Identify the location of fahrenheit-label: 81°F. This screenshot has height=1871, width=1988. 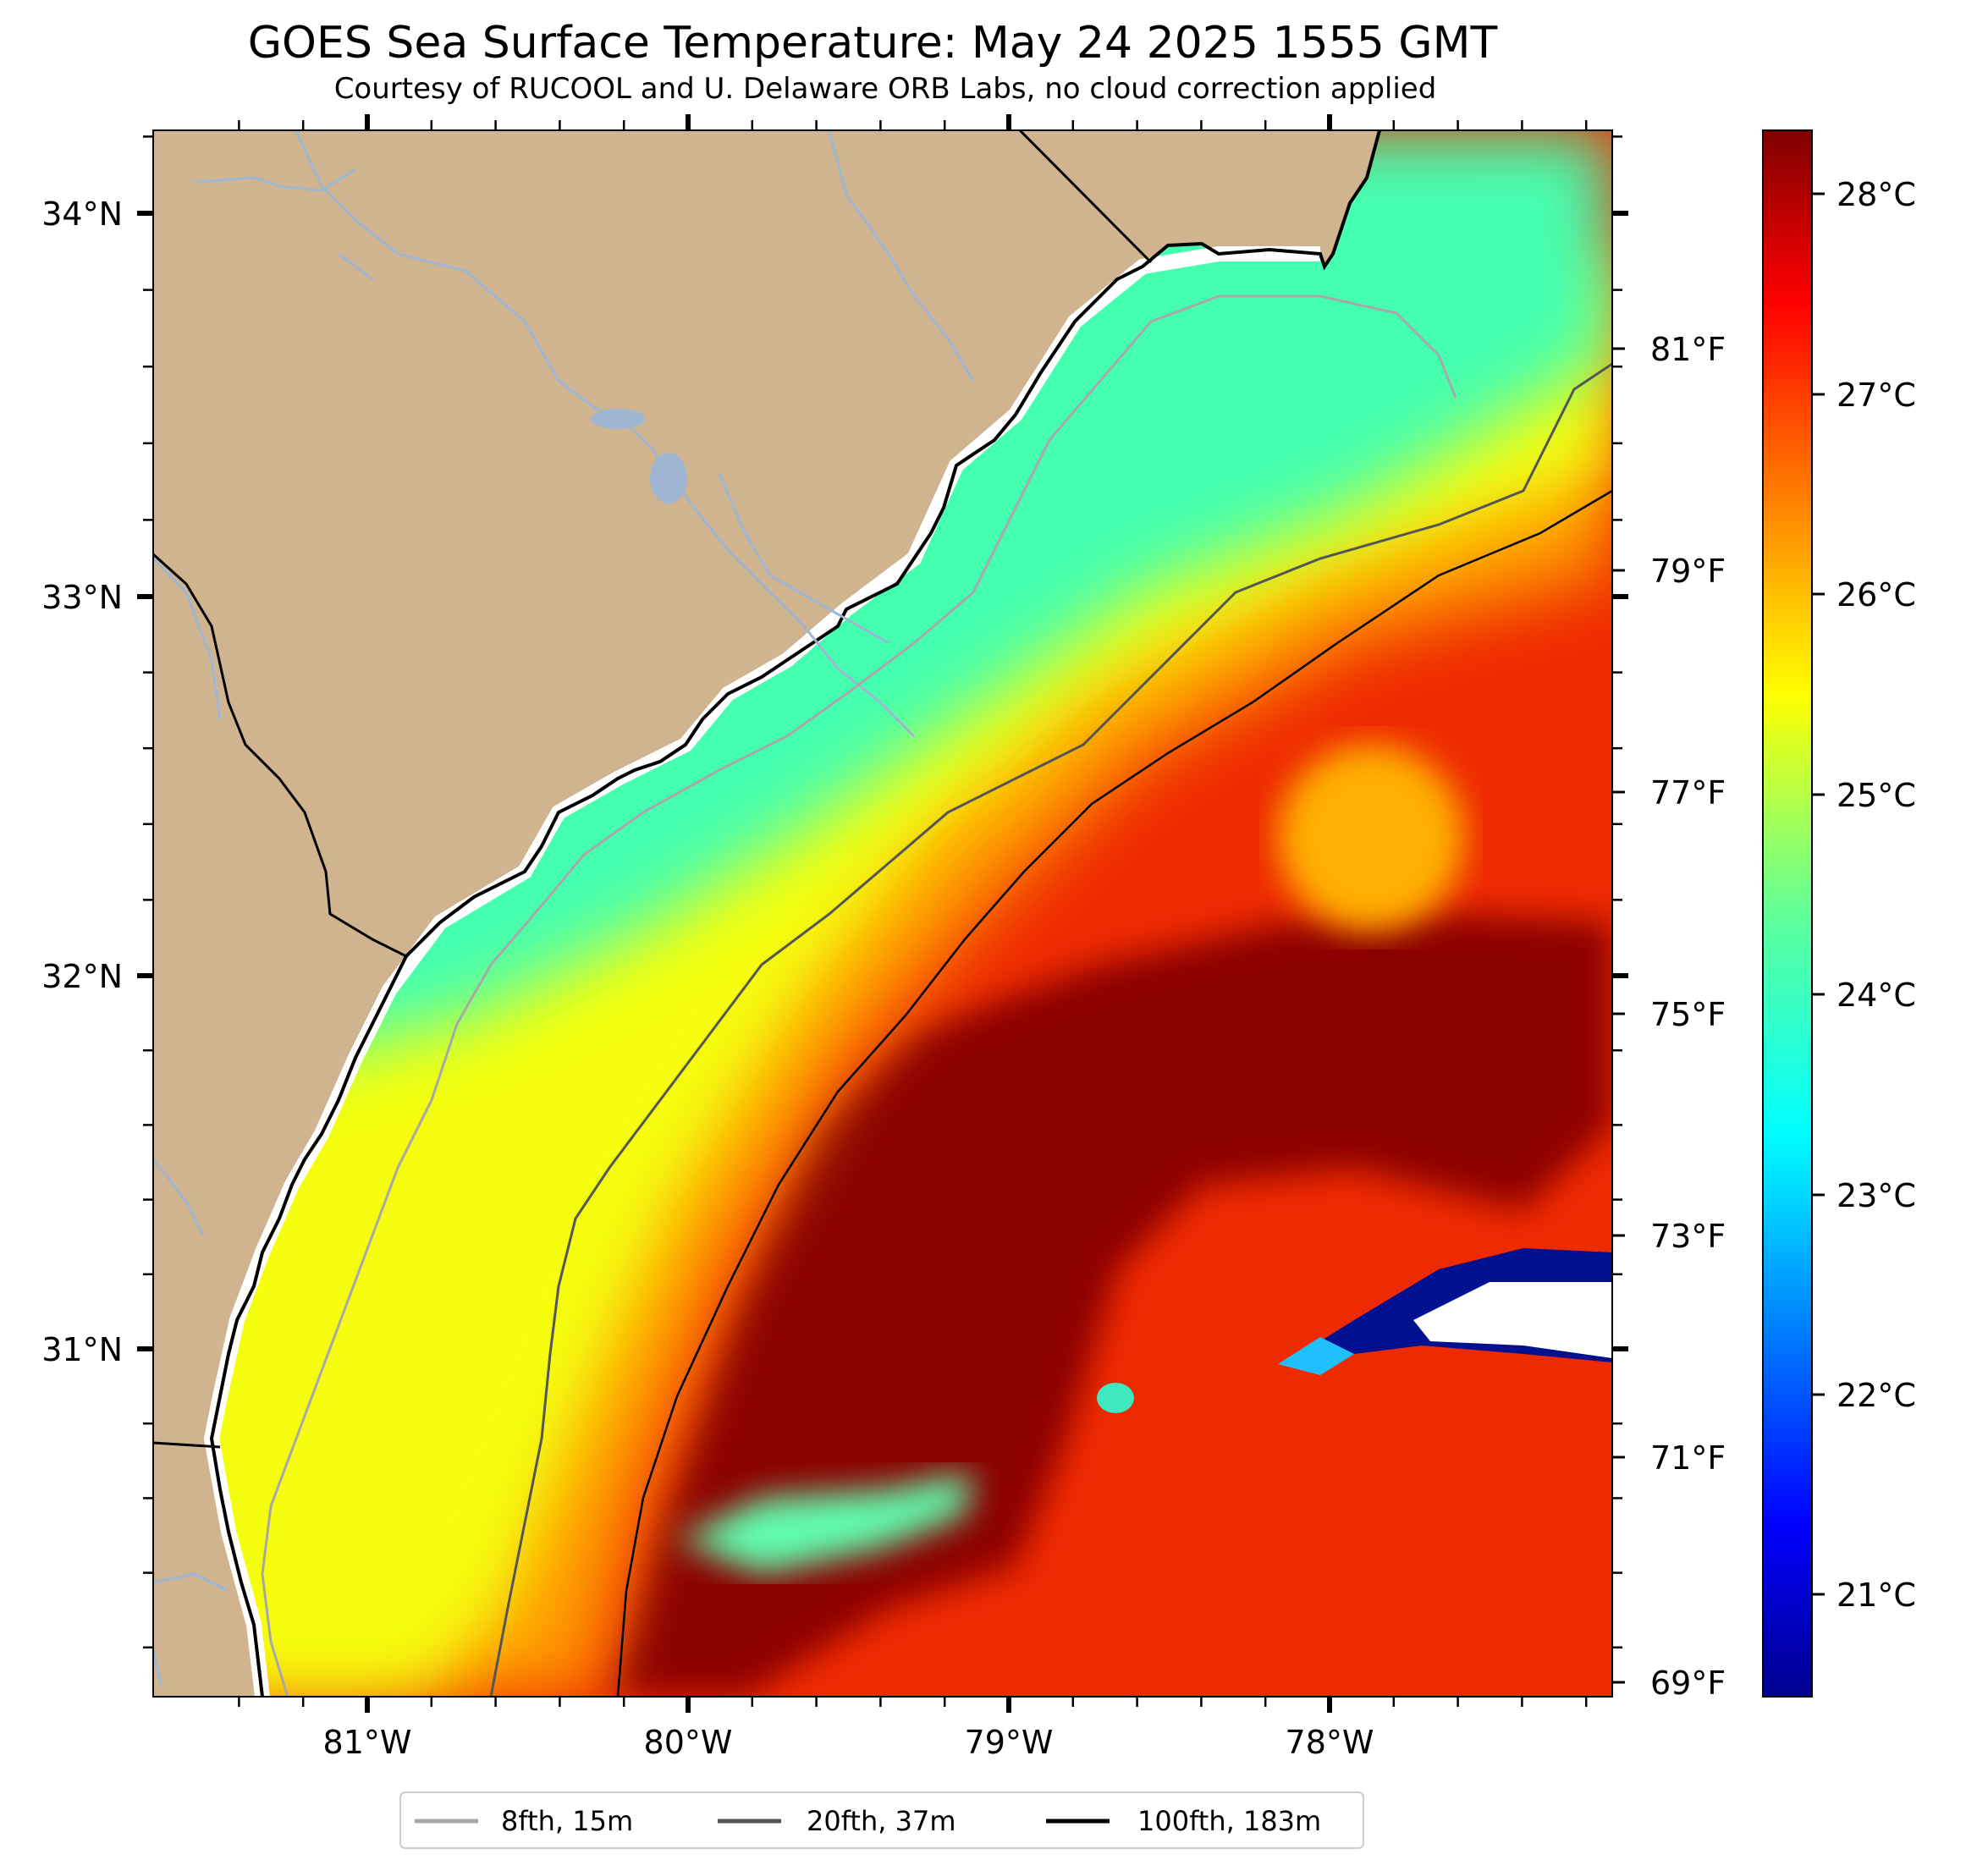
(1688, 350).